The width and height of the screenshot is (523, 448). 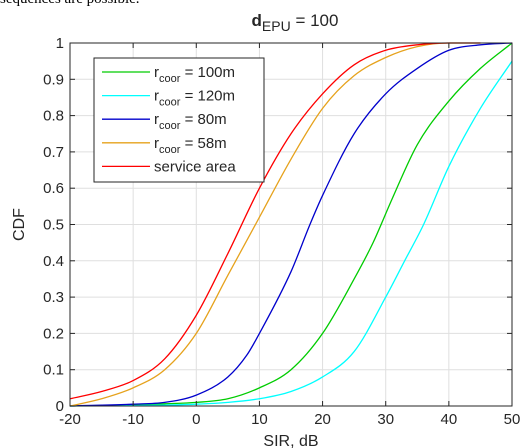 What do you see at coordinates (190, 121) in the screenshot?
I see `legend-label-3: rcoor = 80m` at bounding box center [190, 121].